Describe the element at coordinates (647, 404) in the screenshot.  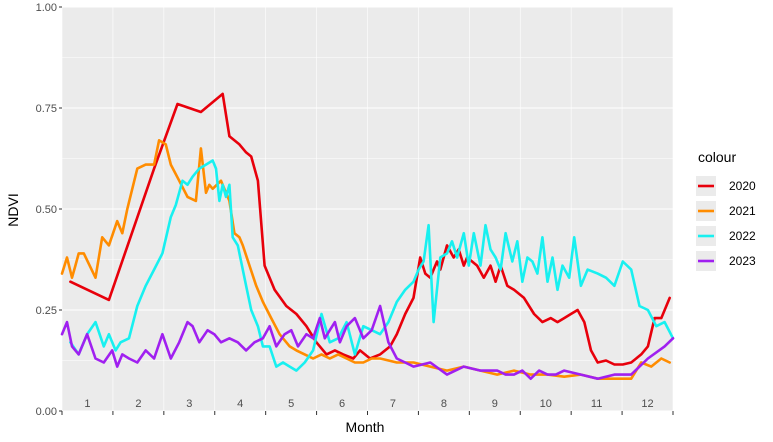
I see `month-label: 12` at that location.